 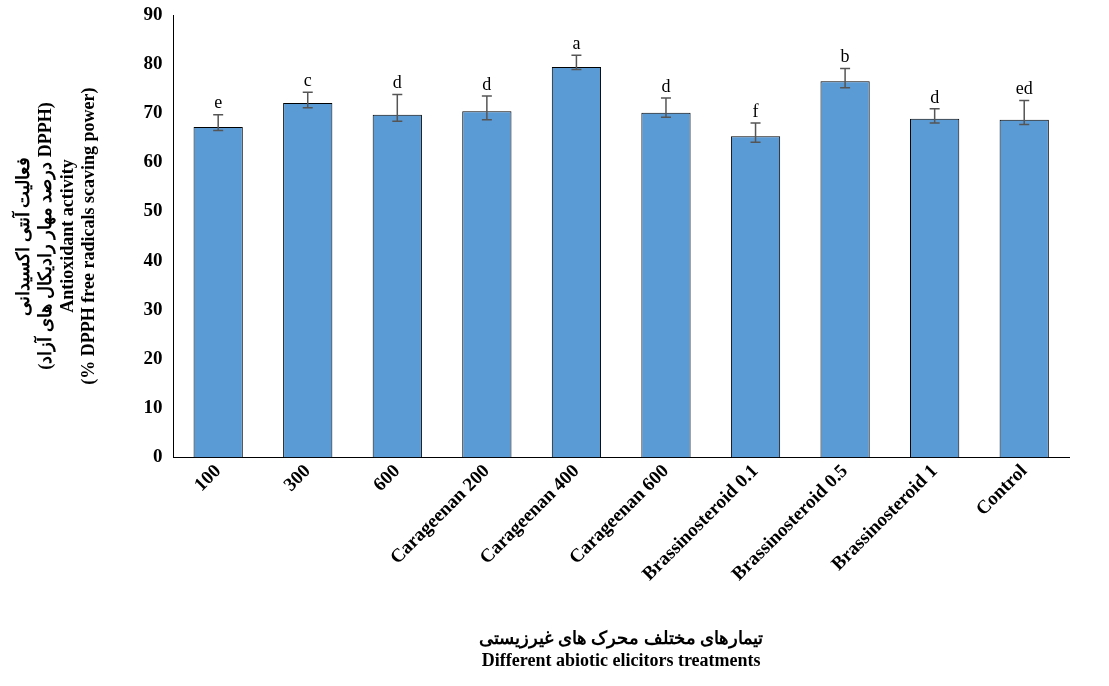 I want to click on annotation: c, so click(x=307, y=79).